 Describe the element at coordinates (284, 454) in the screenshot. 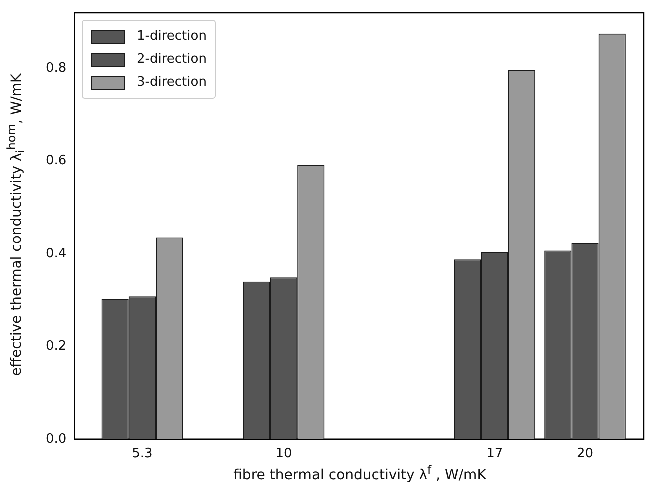

I see `x-tick-label: 10` at that location.